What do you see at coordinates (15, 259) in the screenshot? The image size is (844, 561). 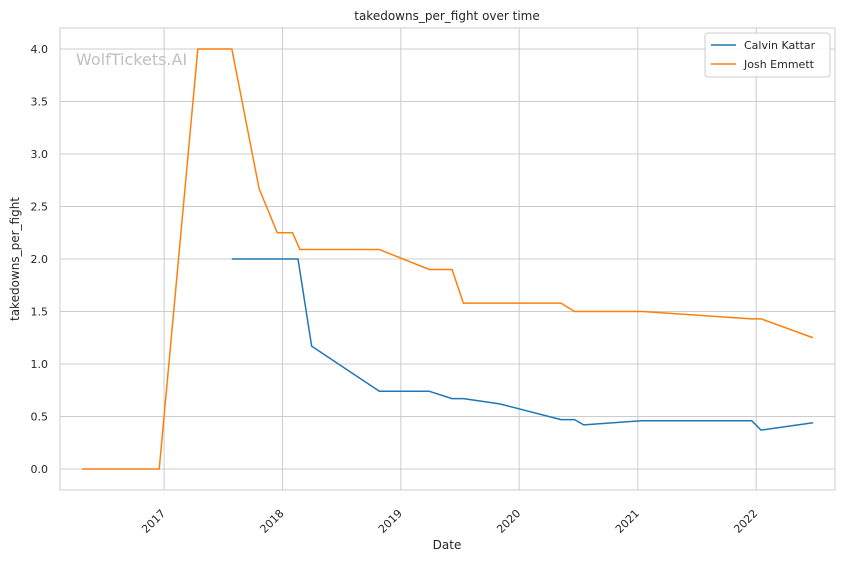 I see `y-axis-title: takedowns_per_fight` at bounding box center [15, 259].